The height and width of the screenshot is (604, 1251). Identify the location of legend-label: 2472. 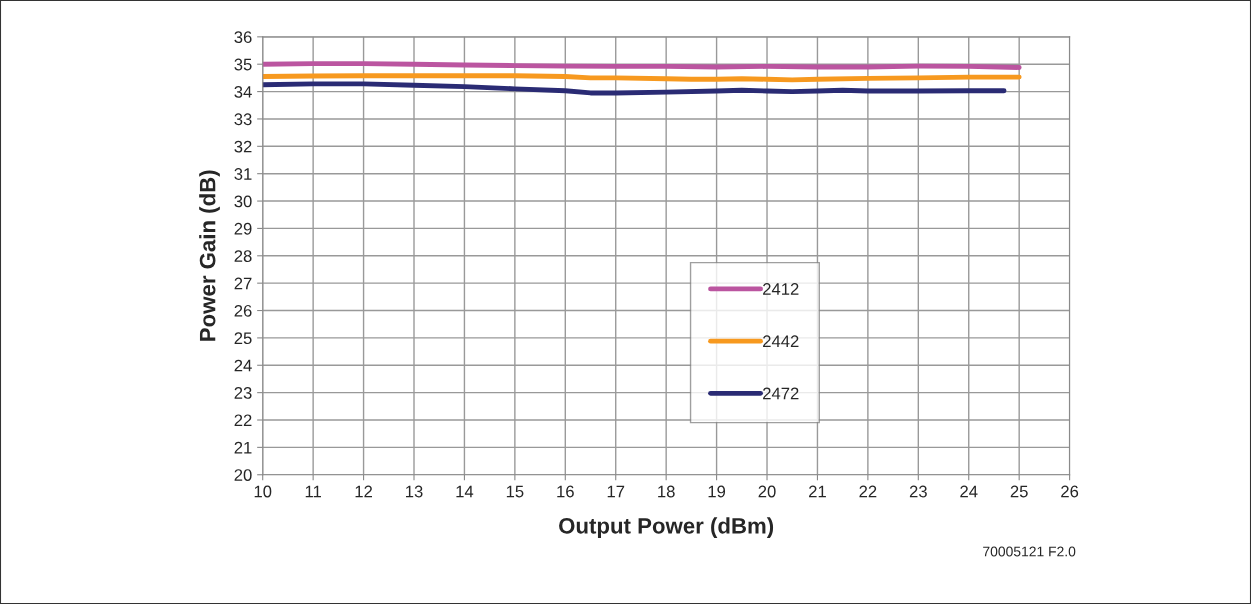
(781, 393).